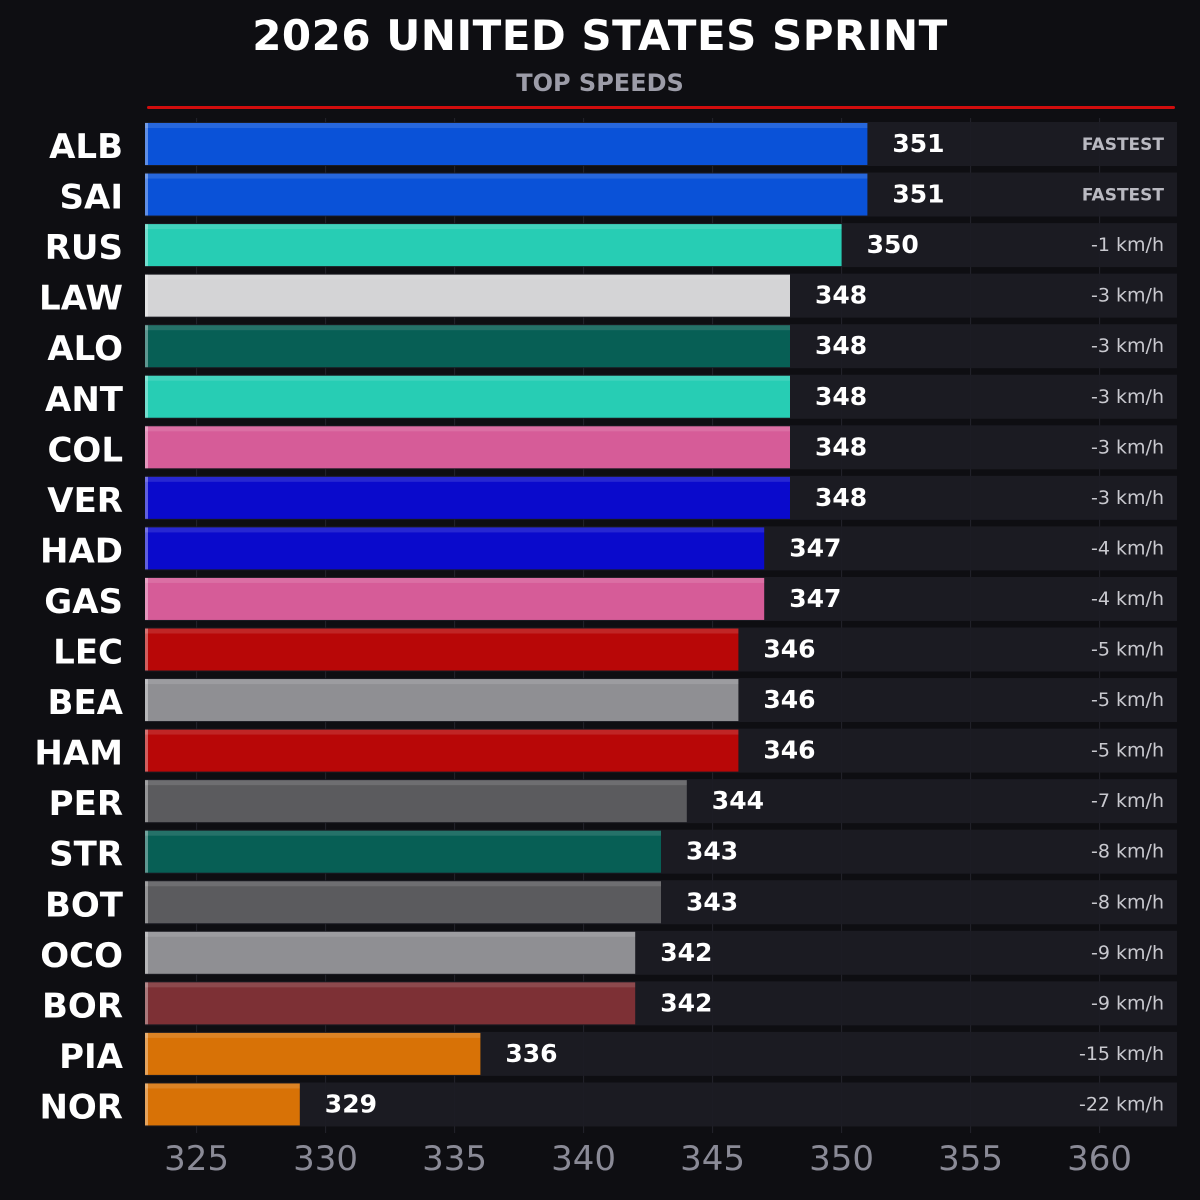 This screenshot has width=1200, height=1200. I want to click on driver-label: PIA, so click(91, 1057).